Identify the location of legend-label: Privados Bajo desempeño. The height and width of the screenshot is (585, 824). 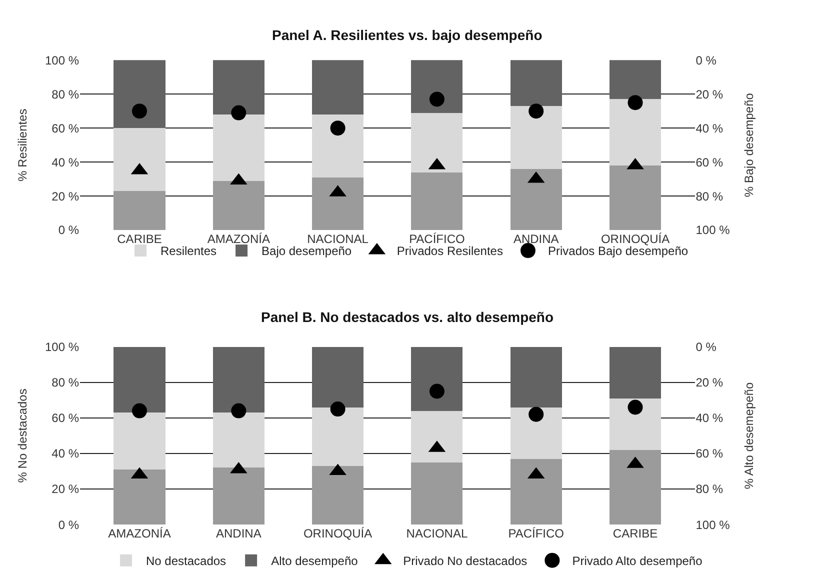
(618, 251).